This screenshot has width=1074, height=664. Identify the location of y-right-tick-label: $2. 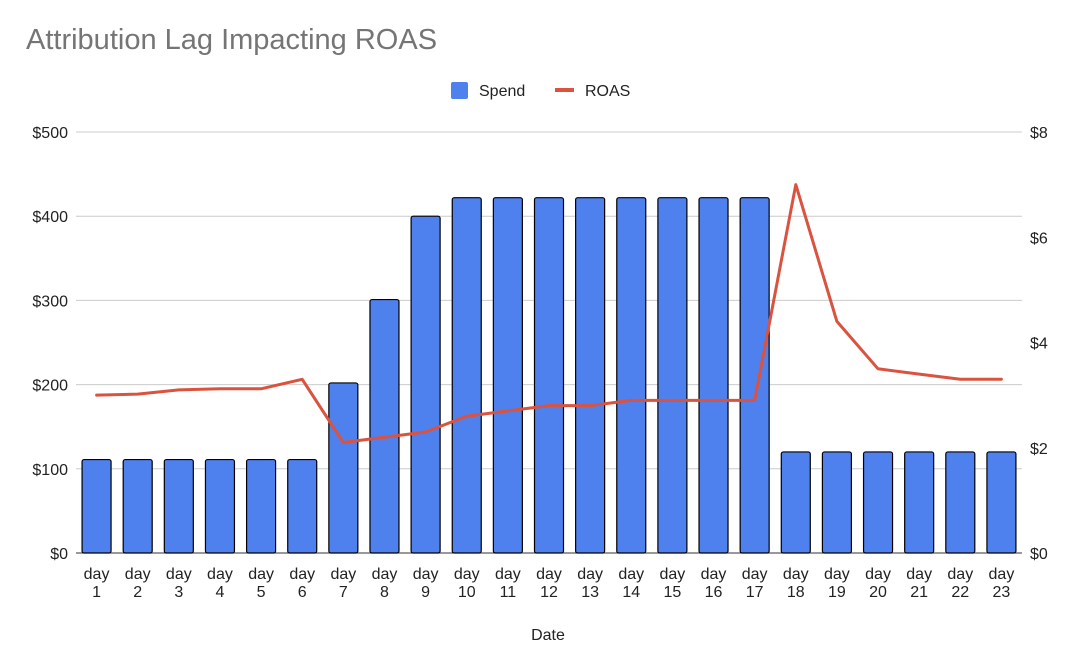
(1039, 449).